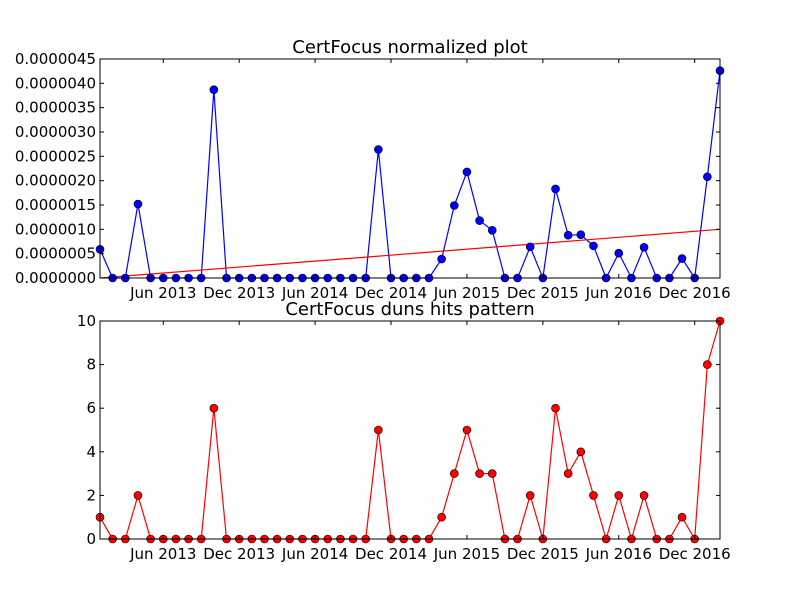 The height and width of the screenshot is (600, 800). What do you see at coordinates (239, 554) in the screenshot?
I see `duns-x-tick-label: Dec 2013` at bounding box center [239, 554].